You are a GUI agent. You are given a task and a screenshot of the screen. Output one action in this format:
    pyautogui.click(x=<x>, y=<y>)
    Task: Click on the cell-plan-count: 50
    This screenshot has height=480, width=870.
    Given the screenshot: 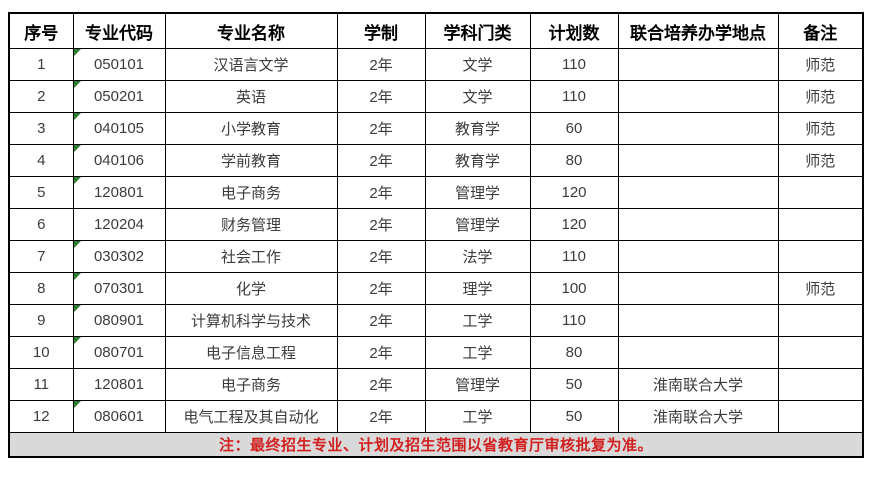 What is the action you would take?
    pyautogui.click(x=574, y=384)
    